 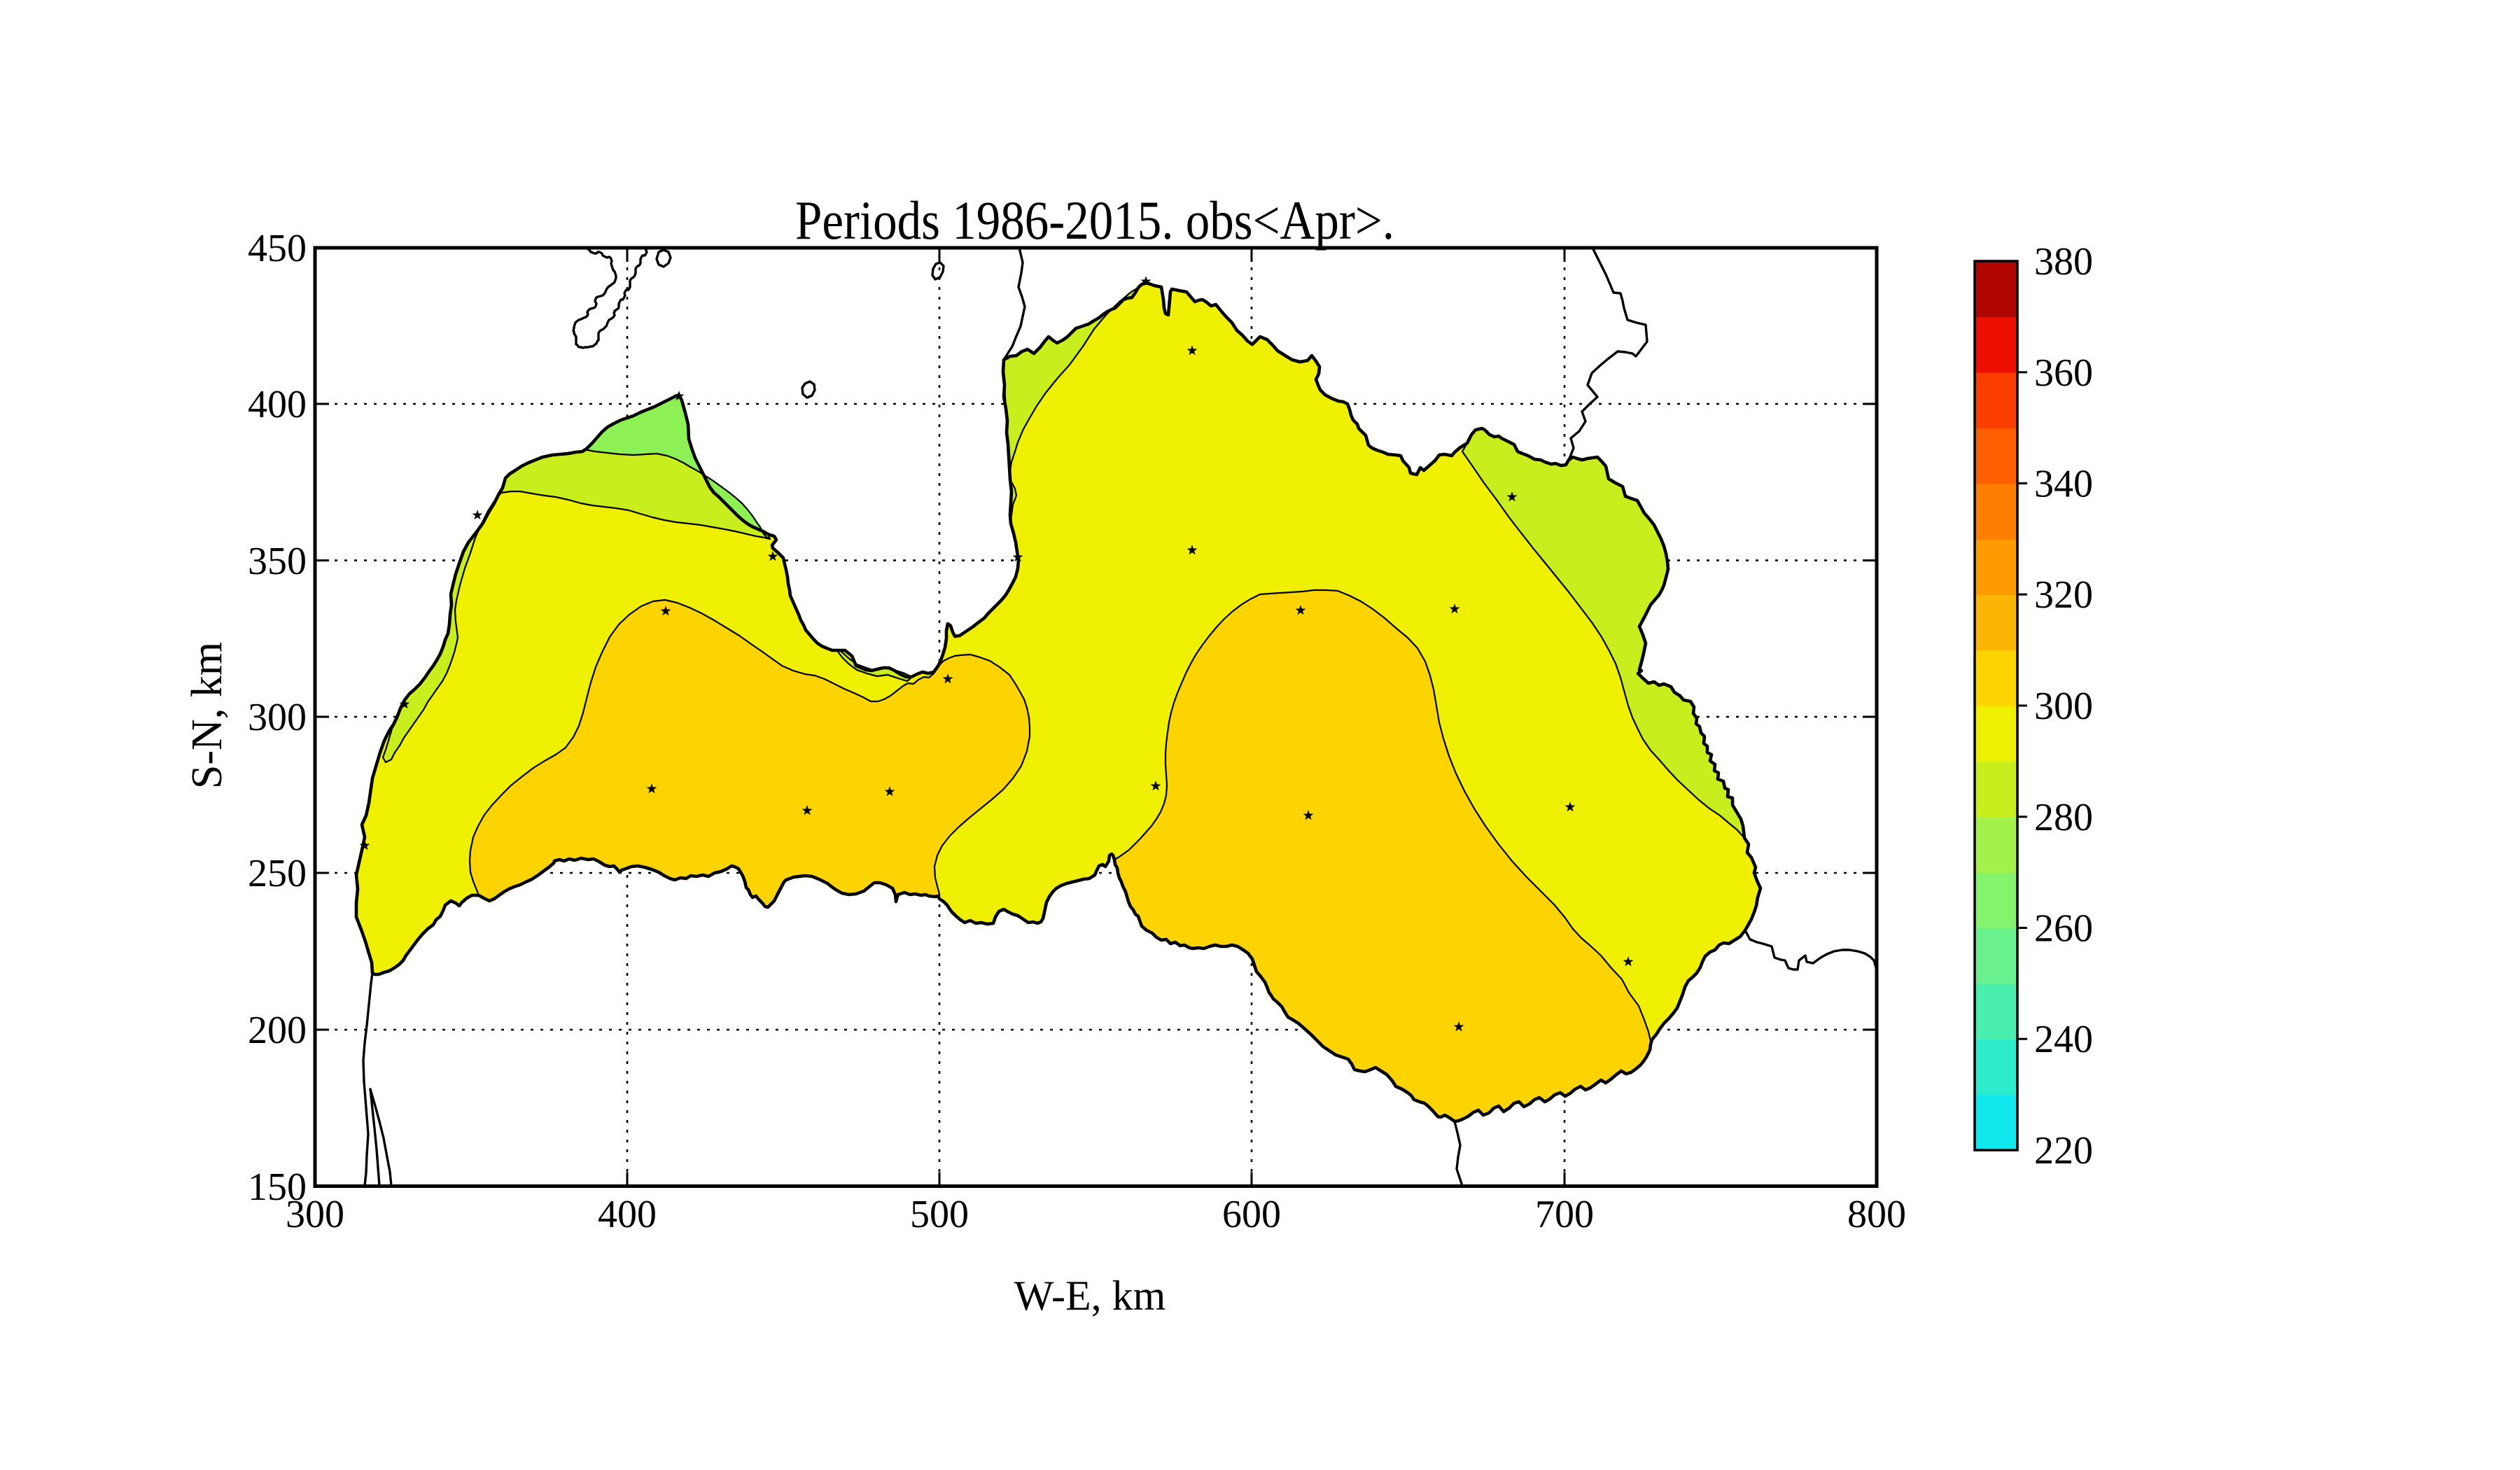 I want to click on svg-text: Periods 1986-2015. obs<Apr>., so click(x=1094, y=220).